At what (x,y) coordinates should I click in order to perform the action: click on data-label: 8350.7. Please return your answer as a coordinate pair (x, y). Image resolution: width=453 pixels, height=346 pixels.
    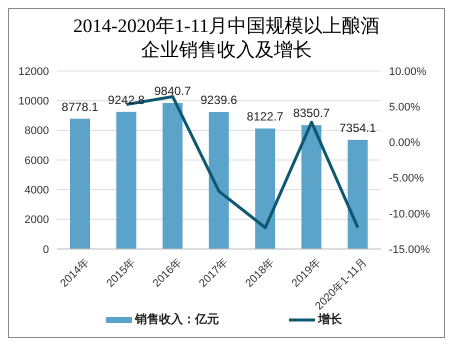
    Looking at the image, I should click on (311, 113).